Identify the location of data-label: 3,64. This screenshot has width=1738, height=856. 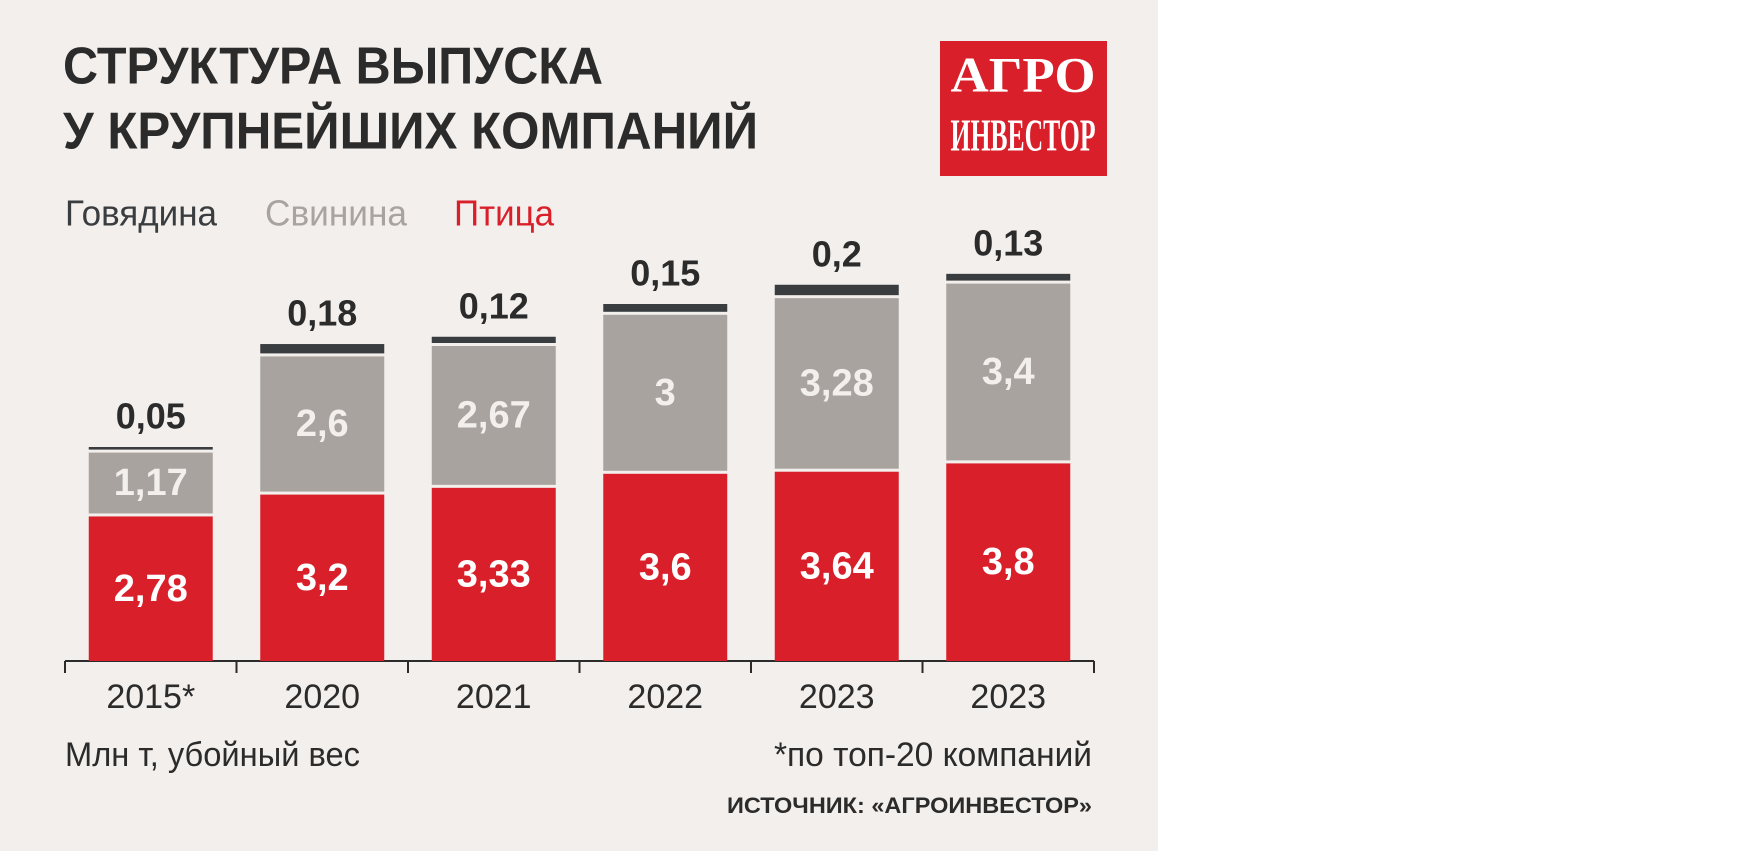
(837, 566).